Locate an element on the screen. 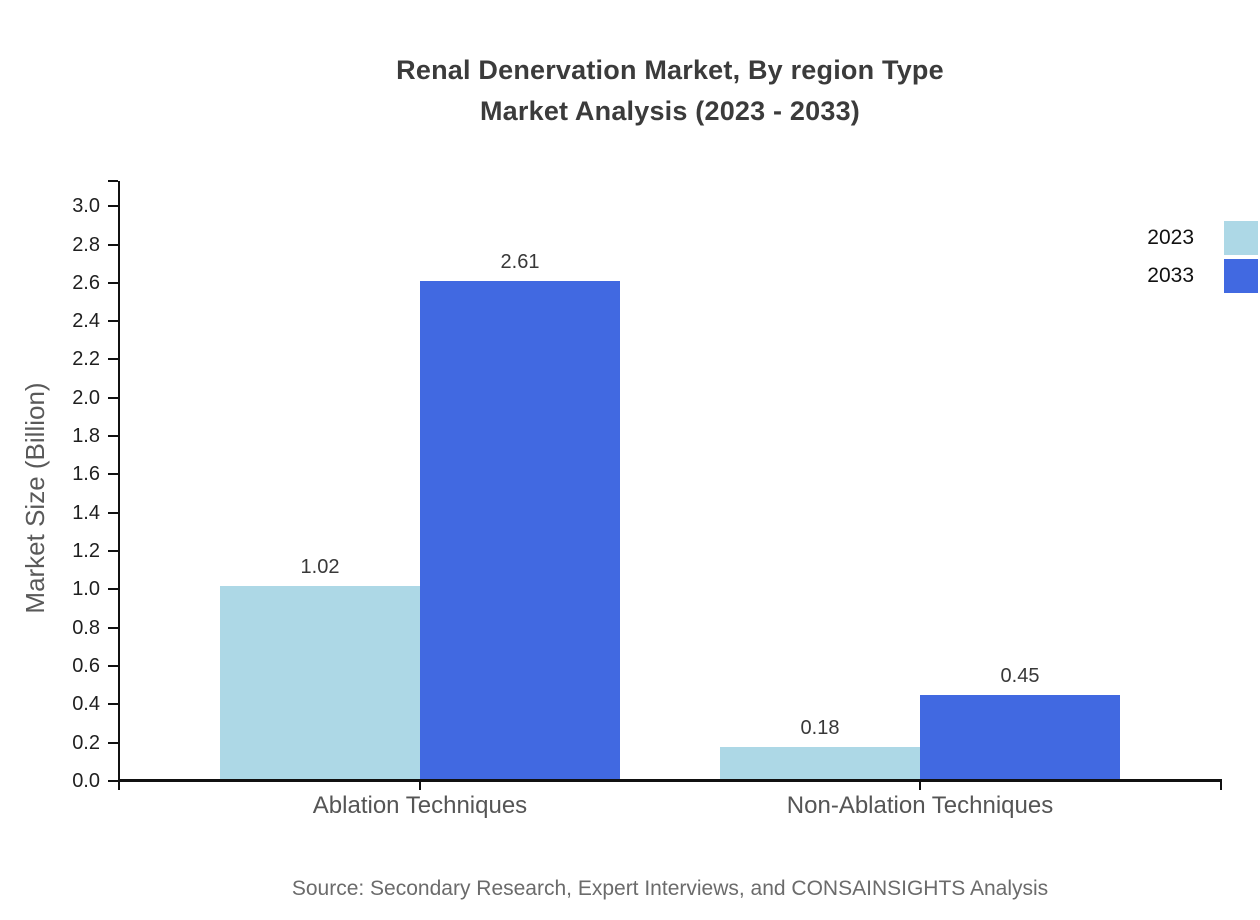 The width and height of the screenshot is (1260, 920). x-category-label-ablation-techniques: Ablation Techniques is located at coordinates (420, 805).